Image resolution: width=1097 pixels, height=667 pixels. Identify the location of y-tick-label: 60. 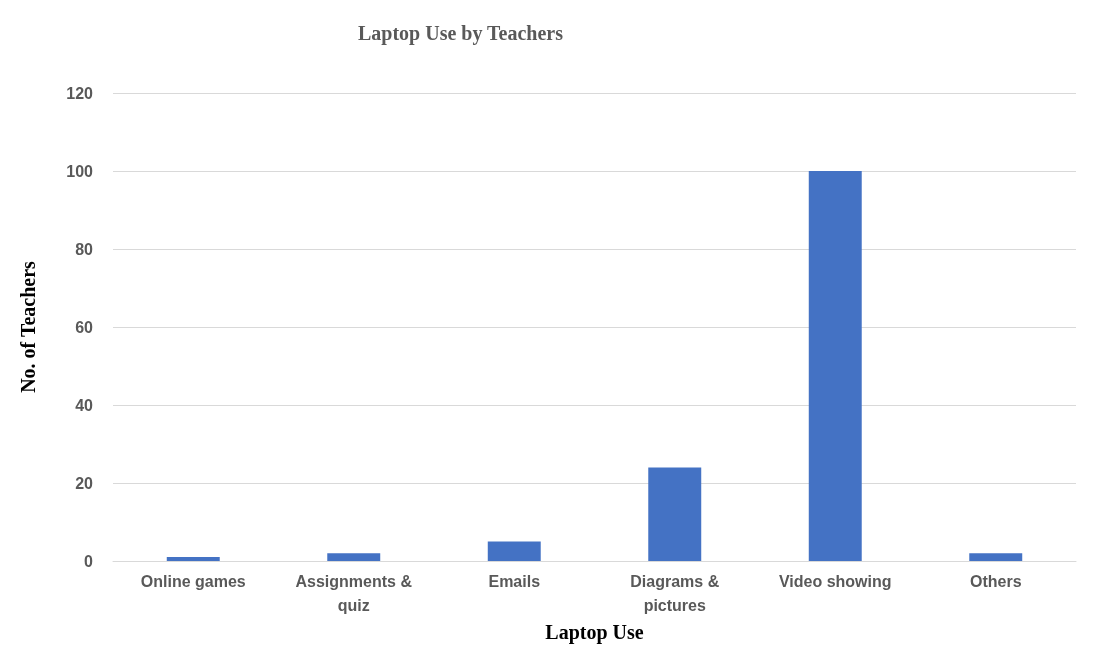
(84, 327).